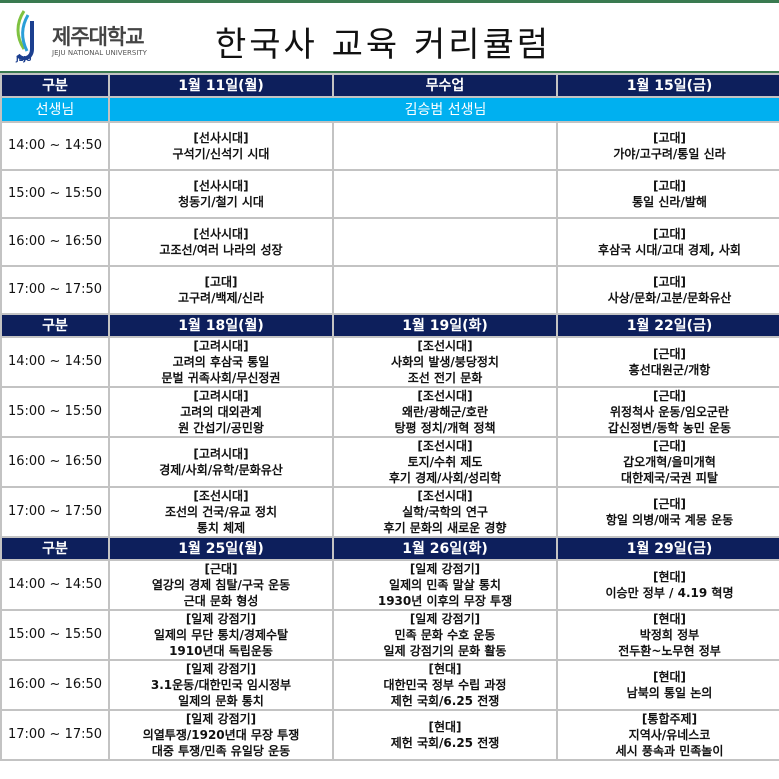 This screenshot has width=779, height=779. Describe the element at coordinates (667, 325) in the screenshot. I see `day-header: 1월 22일(금)` at that location.